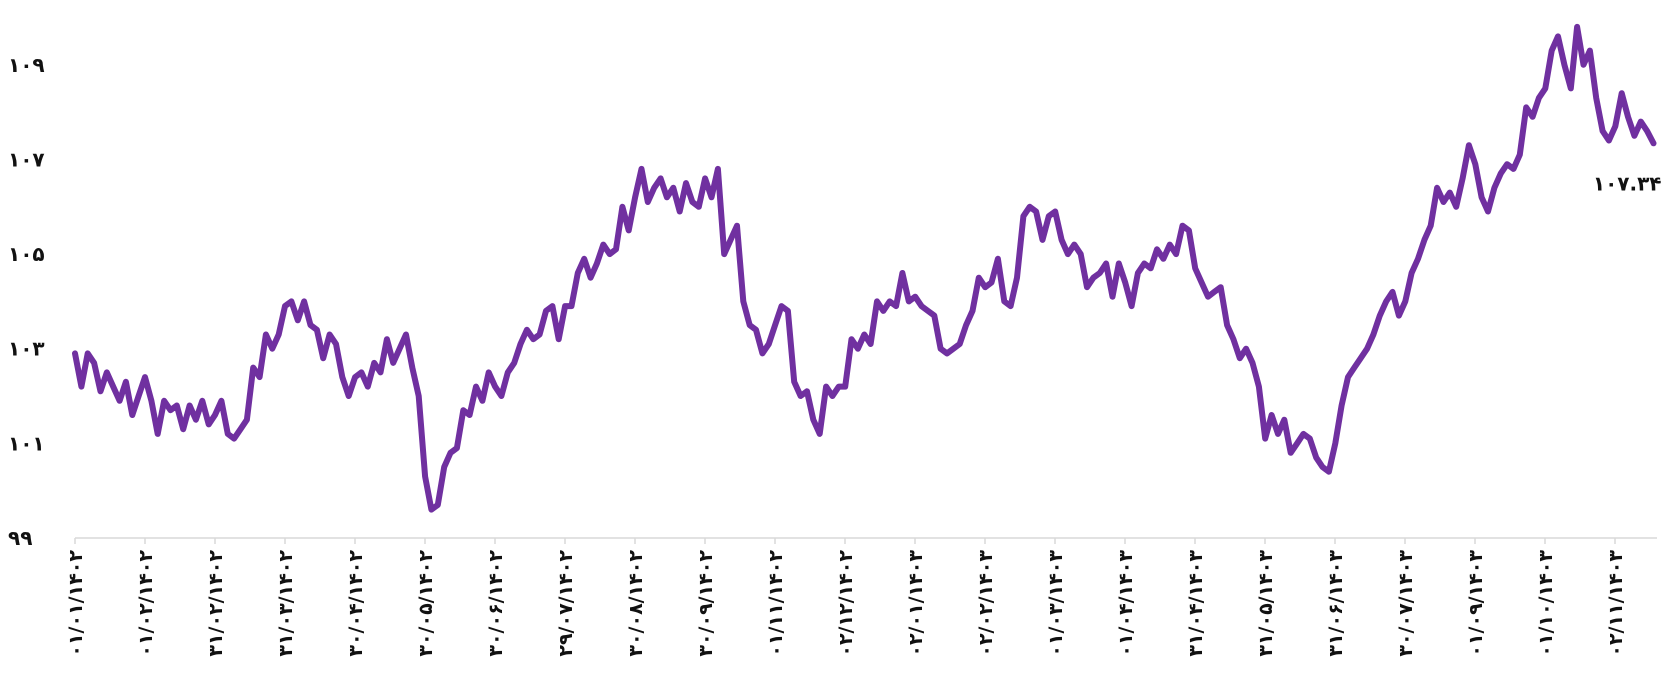 The height and width of the screenshot is (676, 1677). Describe the element at coordinates (26, 349) in the screenshot. I see `y-tick-label: ۱۰۳` at that location.